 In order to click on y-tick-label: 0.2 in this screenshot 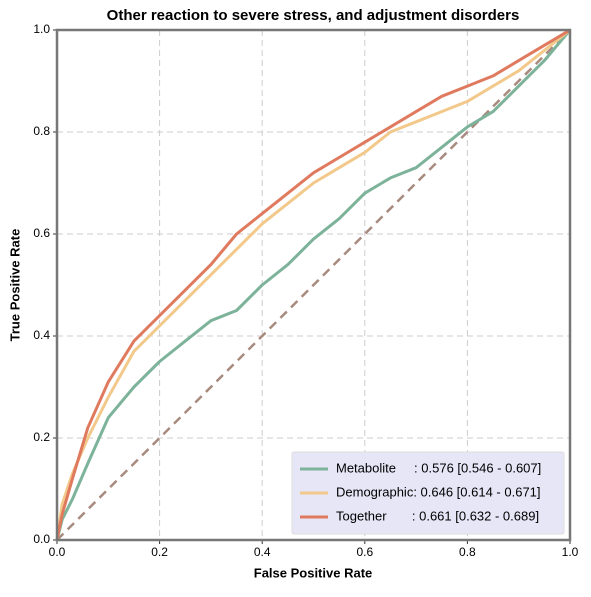, I will do `click(41, 437)`.